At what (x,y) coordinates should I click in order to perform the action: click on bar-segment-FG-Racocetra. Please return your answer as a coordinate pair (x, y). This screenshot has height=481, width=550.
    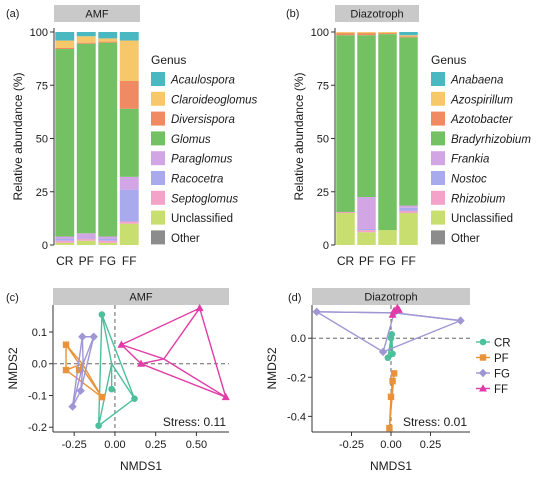
    Looking at the image, I should click on (108, 239).